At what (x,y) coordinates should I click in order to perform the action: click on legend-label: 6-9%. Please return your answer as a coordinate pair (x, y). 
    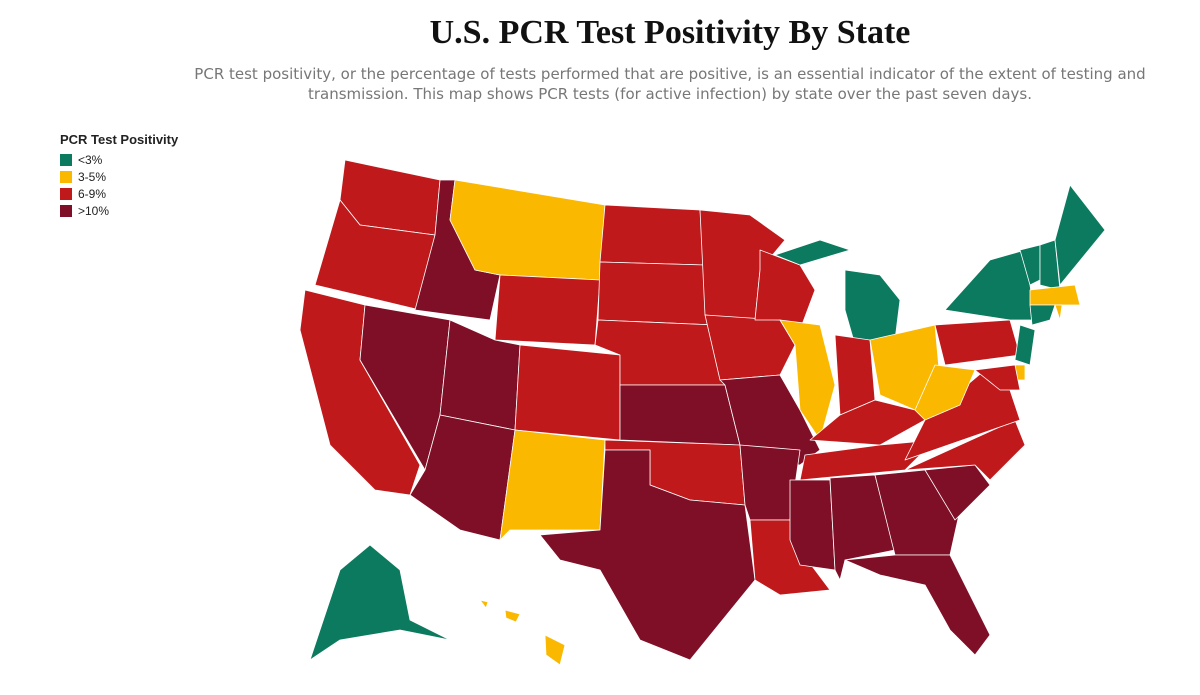
    Looking at the image, I should click on (92, 193).